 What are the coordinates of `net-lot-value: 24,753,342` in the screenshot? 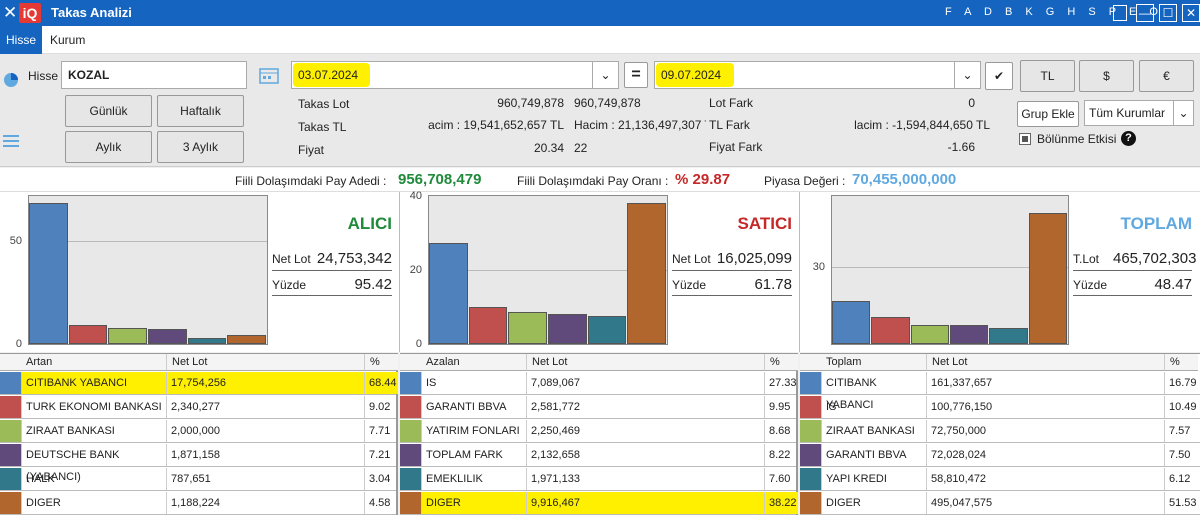 It's located at (354, 258).